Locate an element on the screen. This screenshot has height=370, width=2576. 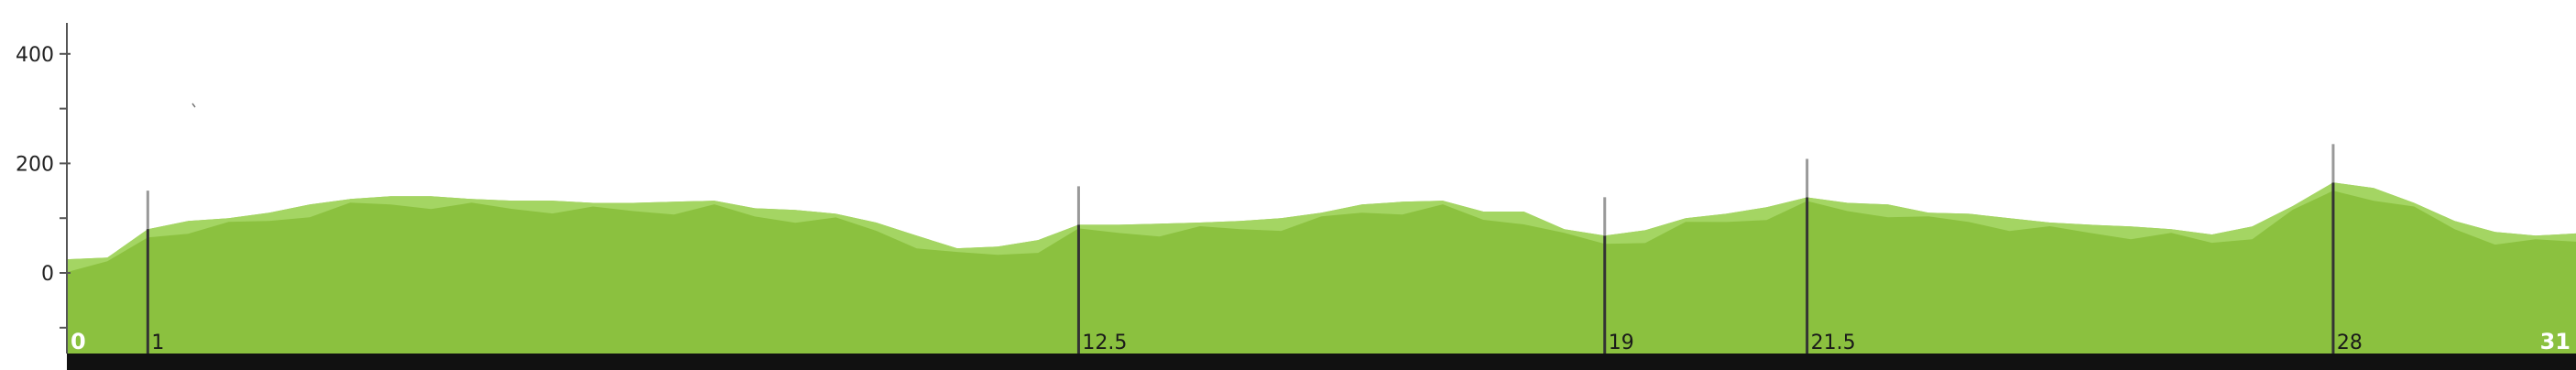
km-marker-label: 19 is located at coordinates (1622, 343).